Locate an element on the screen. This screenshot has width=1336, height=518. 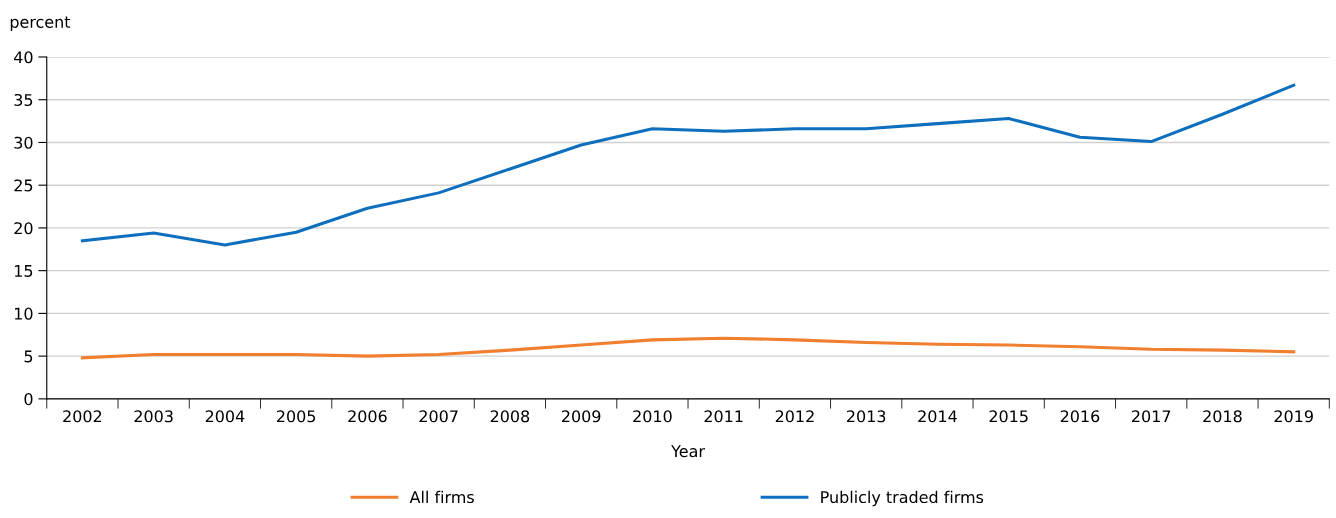
x-tick-label: 2003 is located at coordinates (153, 416).